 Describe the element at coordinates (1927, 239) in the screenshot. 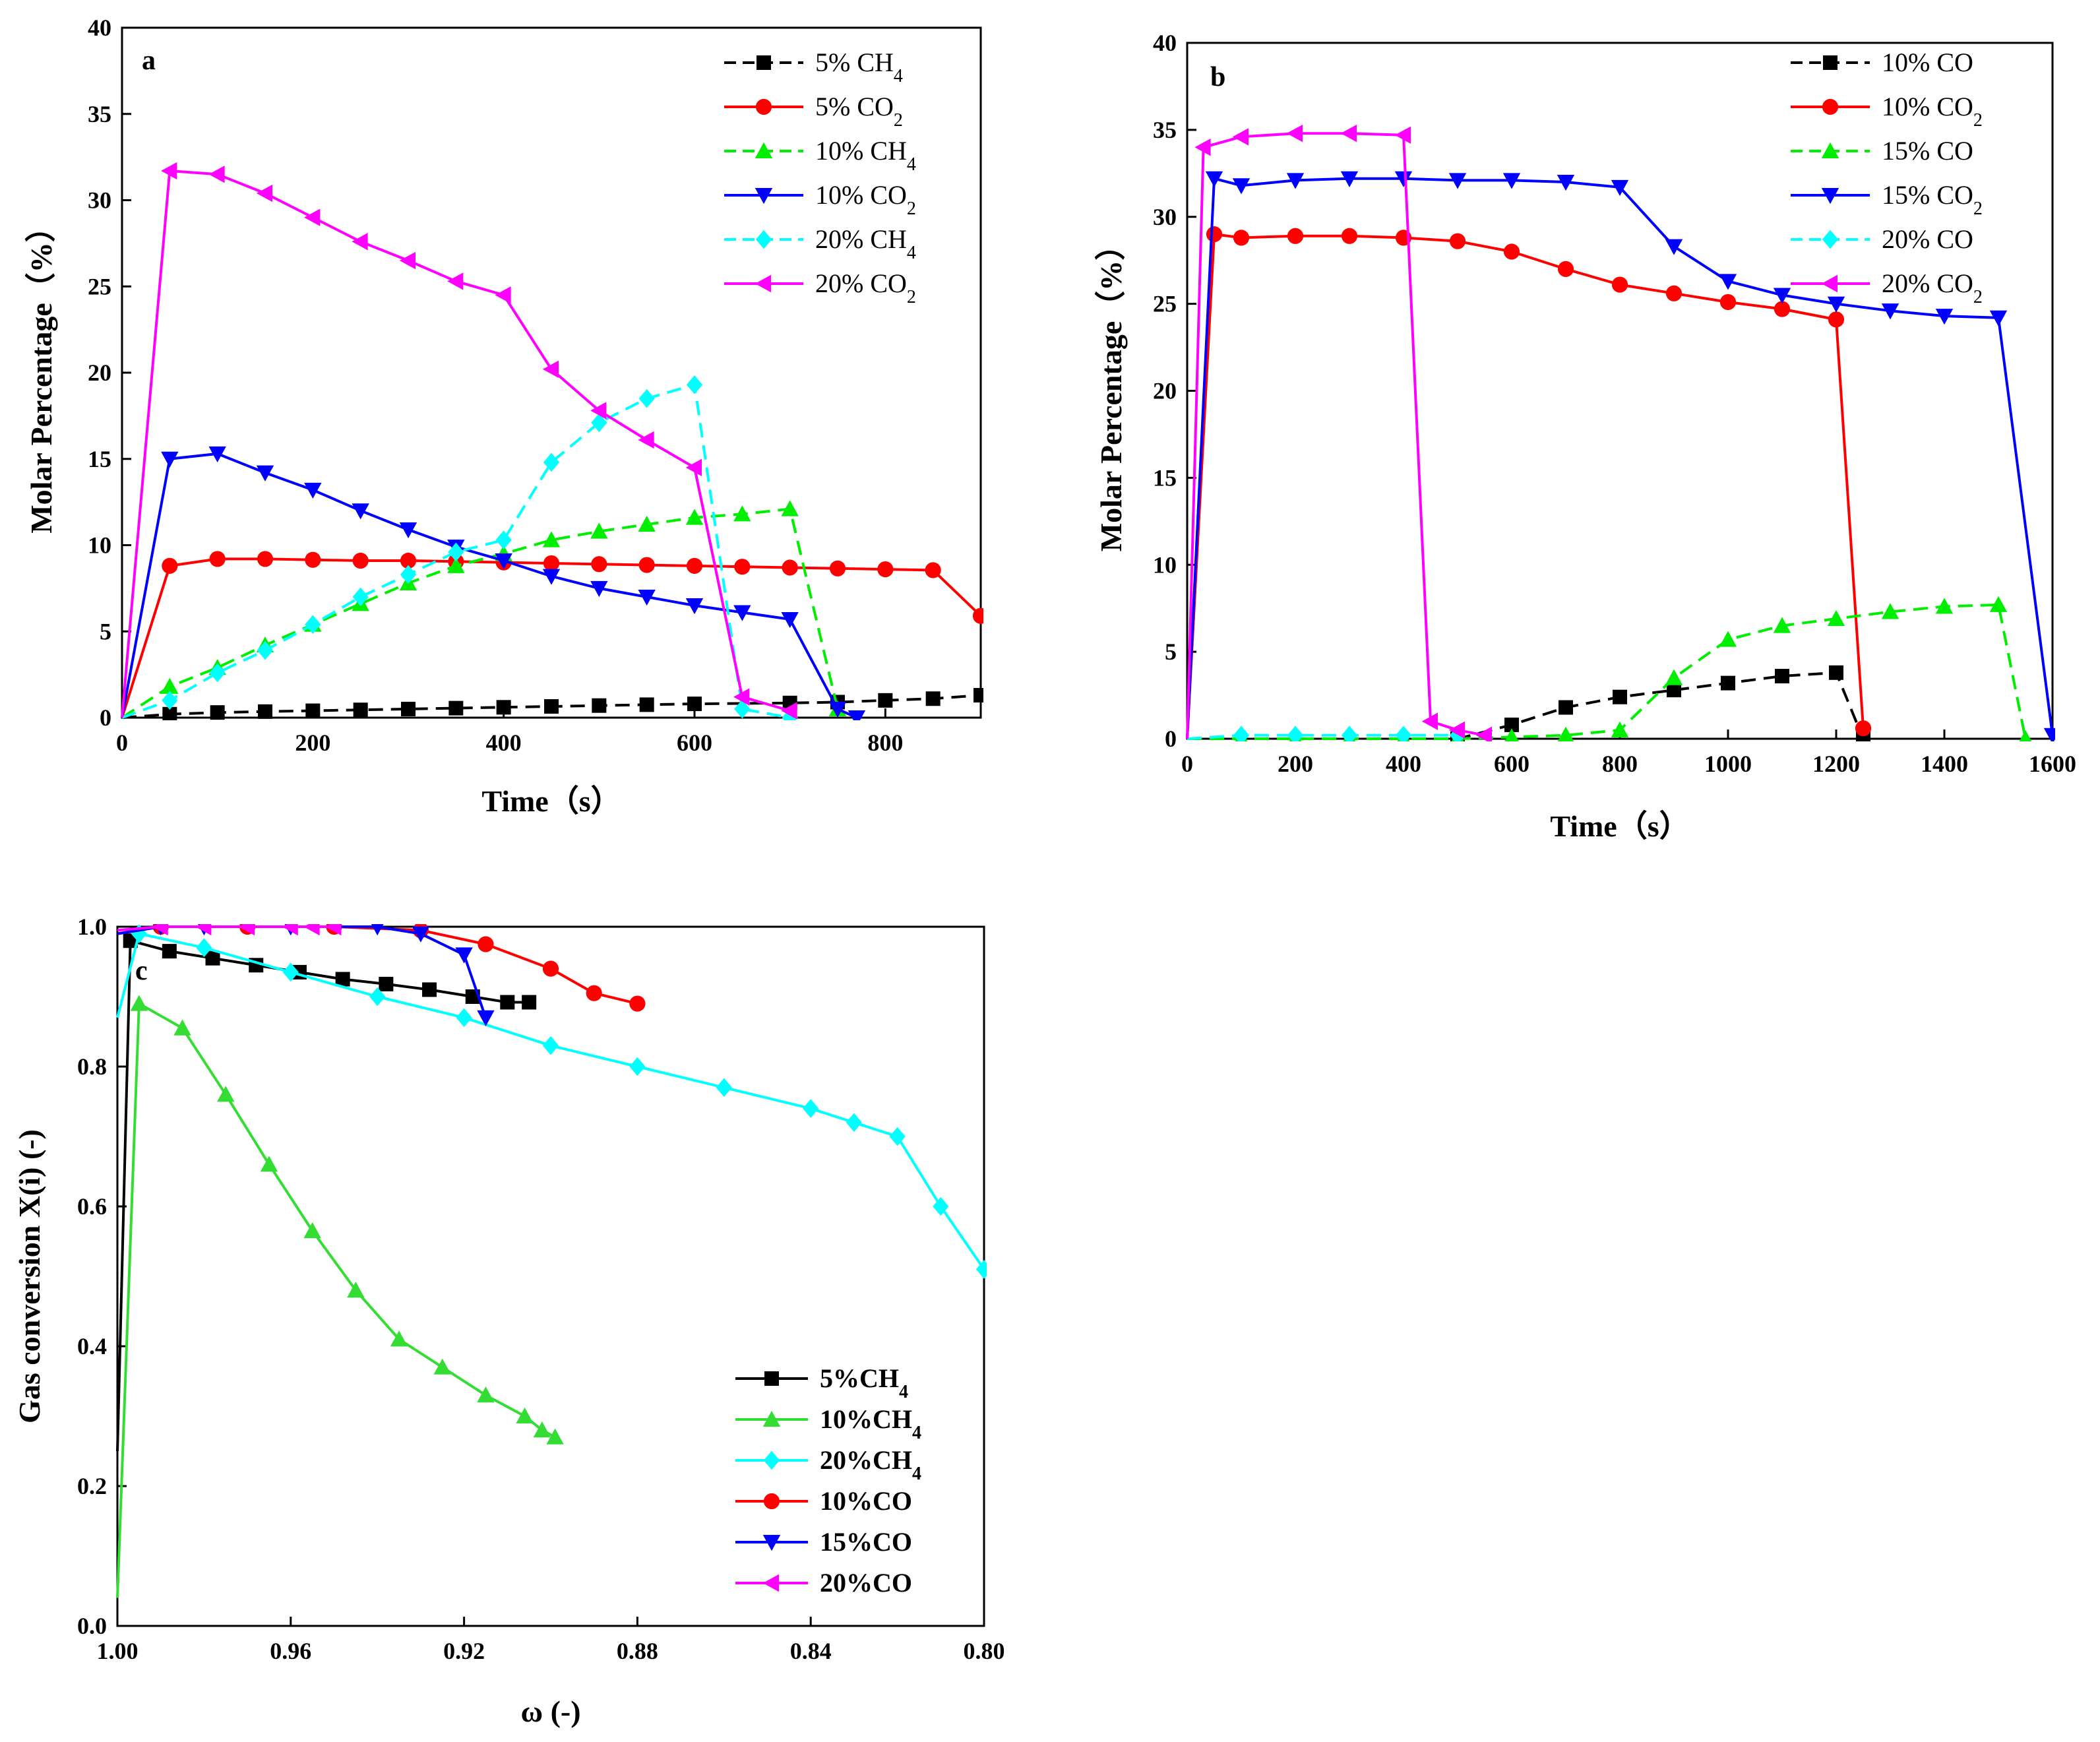

I see `legend-label: 20% CO` at that location.